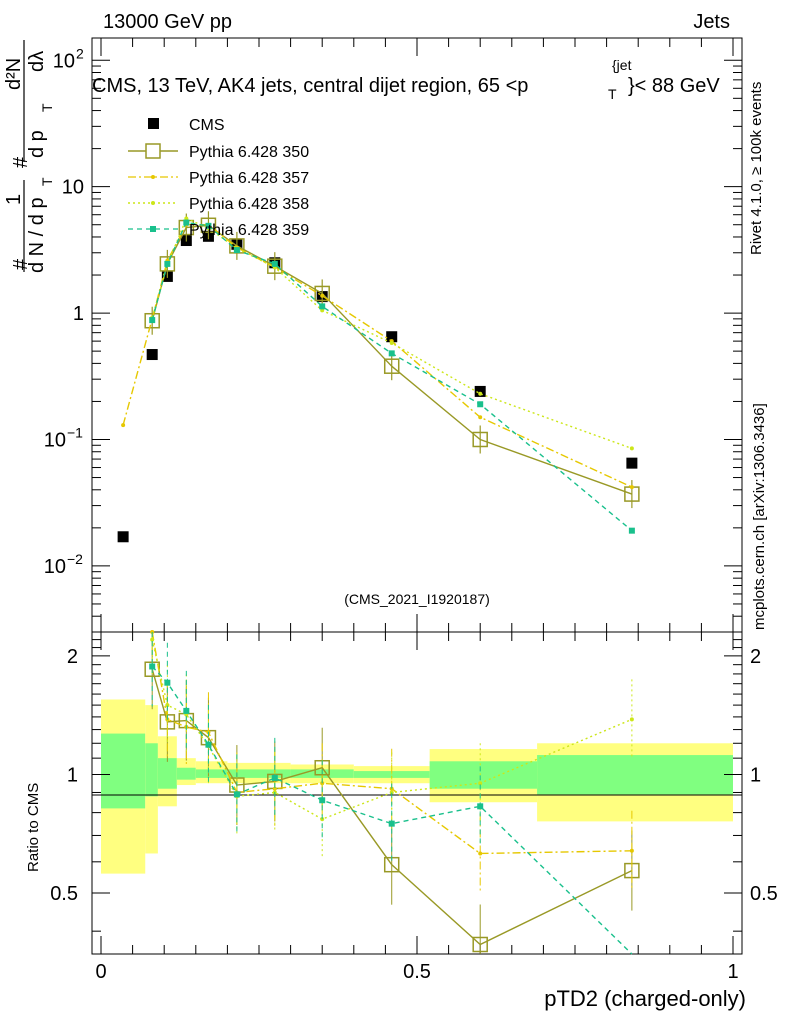 This screenshot has width=786, height=1024. Describe the element at coordinates (55, 567) in the screenshot. I see `main-ytick-label-0: 10` at that location.